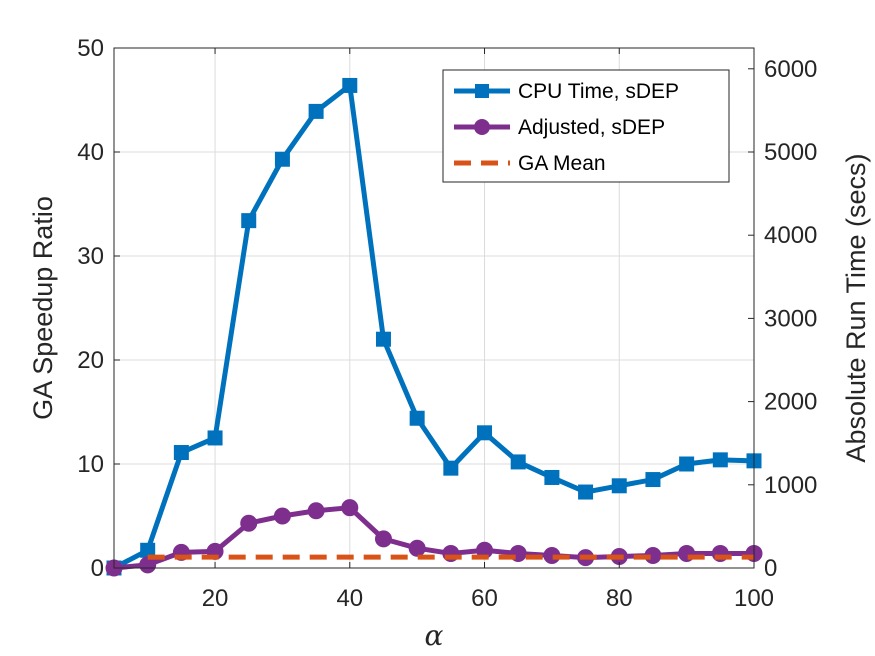  I want to click on legend-swatch-circle, so click(482, 127).